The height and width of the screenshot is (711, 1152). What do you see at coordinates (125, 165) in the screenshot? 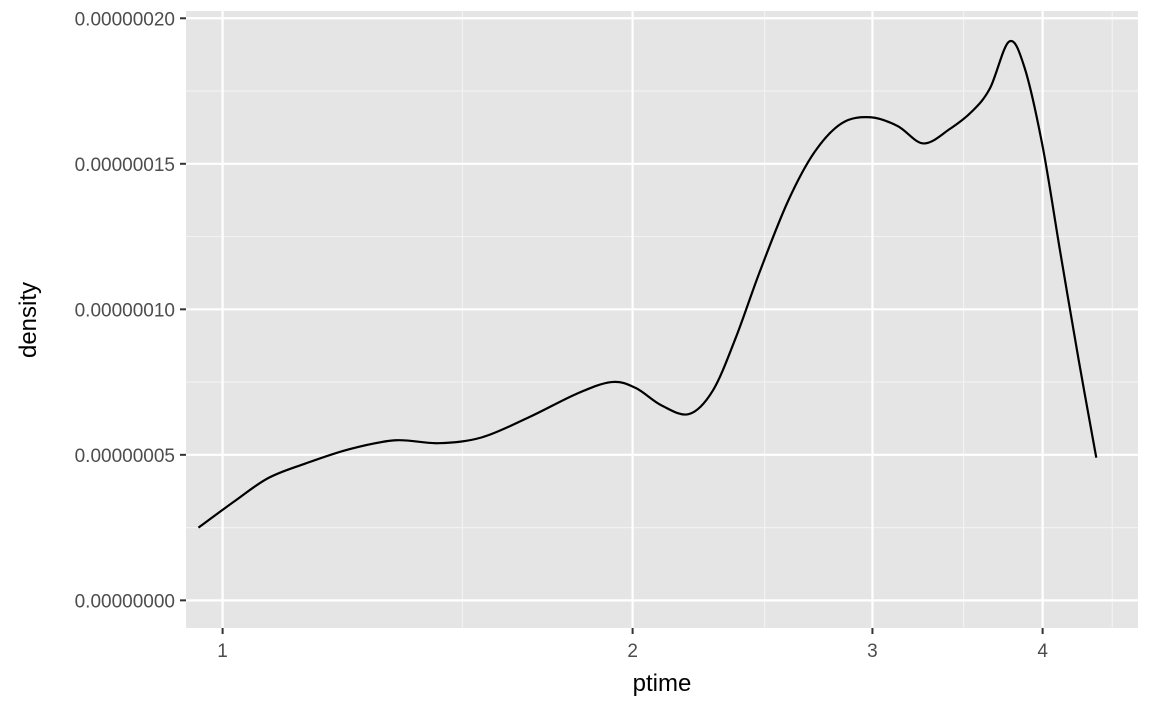
I see `y-tick-label: 0.00000015` at bounding box center [125, 165].